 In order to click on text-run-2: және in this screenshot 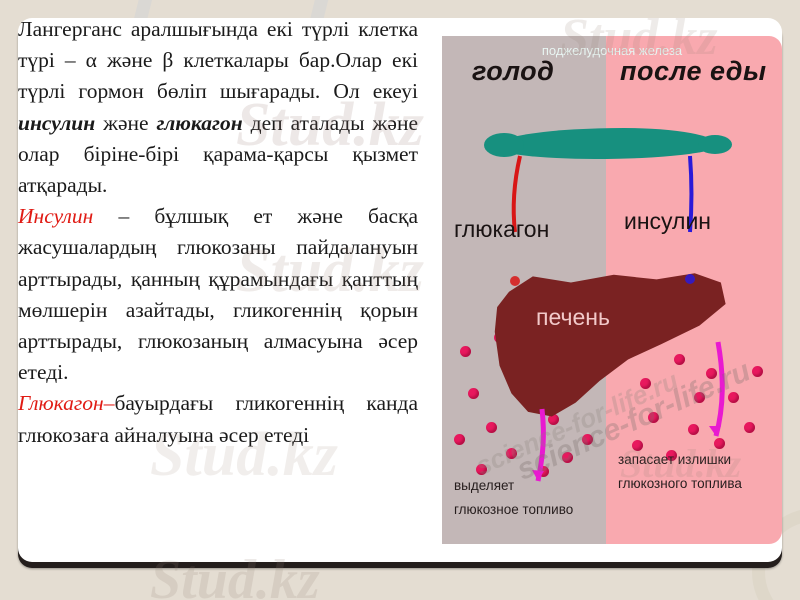, I will do `click(126, 122)`.